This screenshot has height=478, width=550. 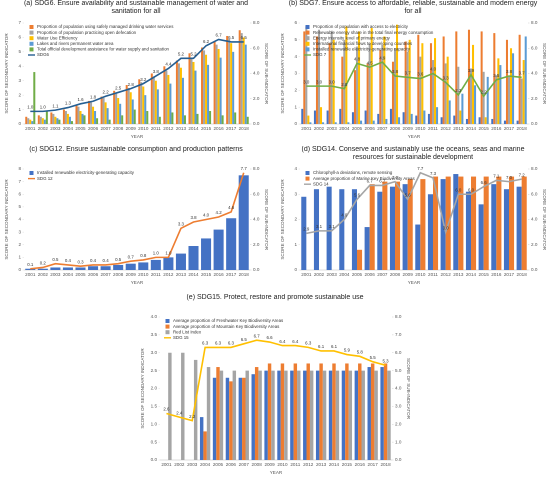 I want to click on data-label: 1.0, so click(x=156, y=253).